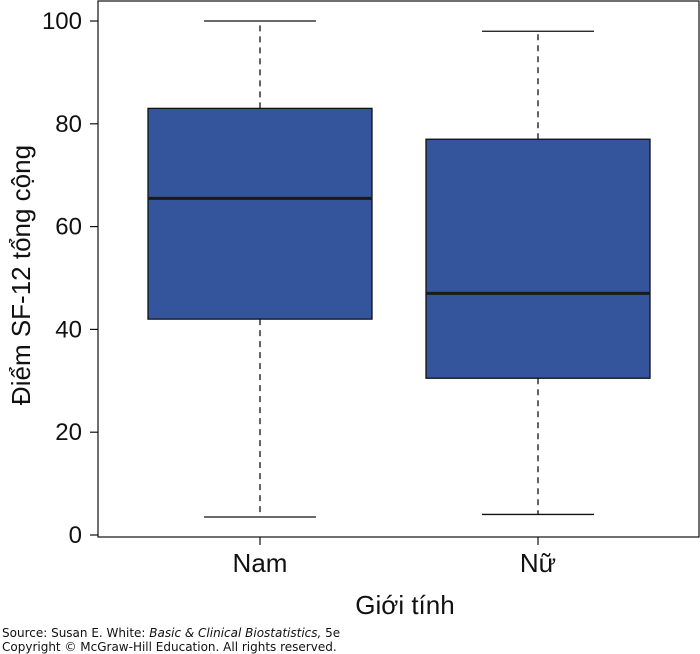 This screenshot has width=700, height=654. What do you see at coordinates (538, 563) in the screenshot?
I see `x-tick-label: Nữ` at bounding box center [538, 563].